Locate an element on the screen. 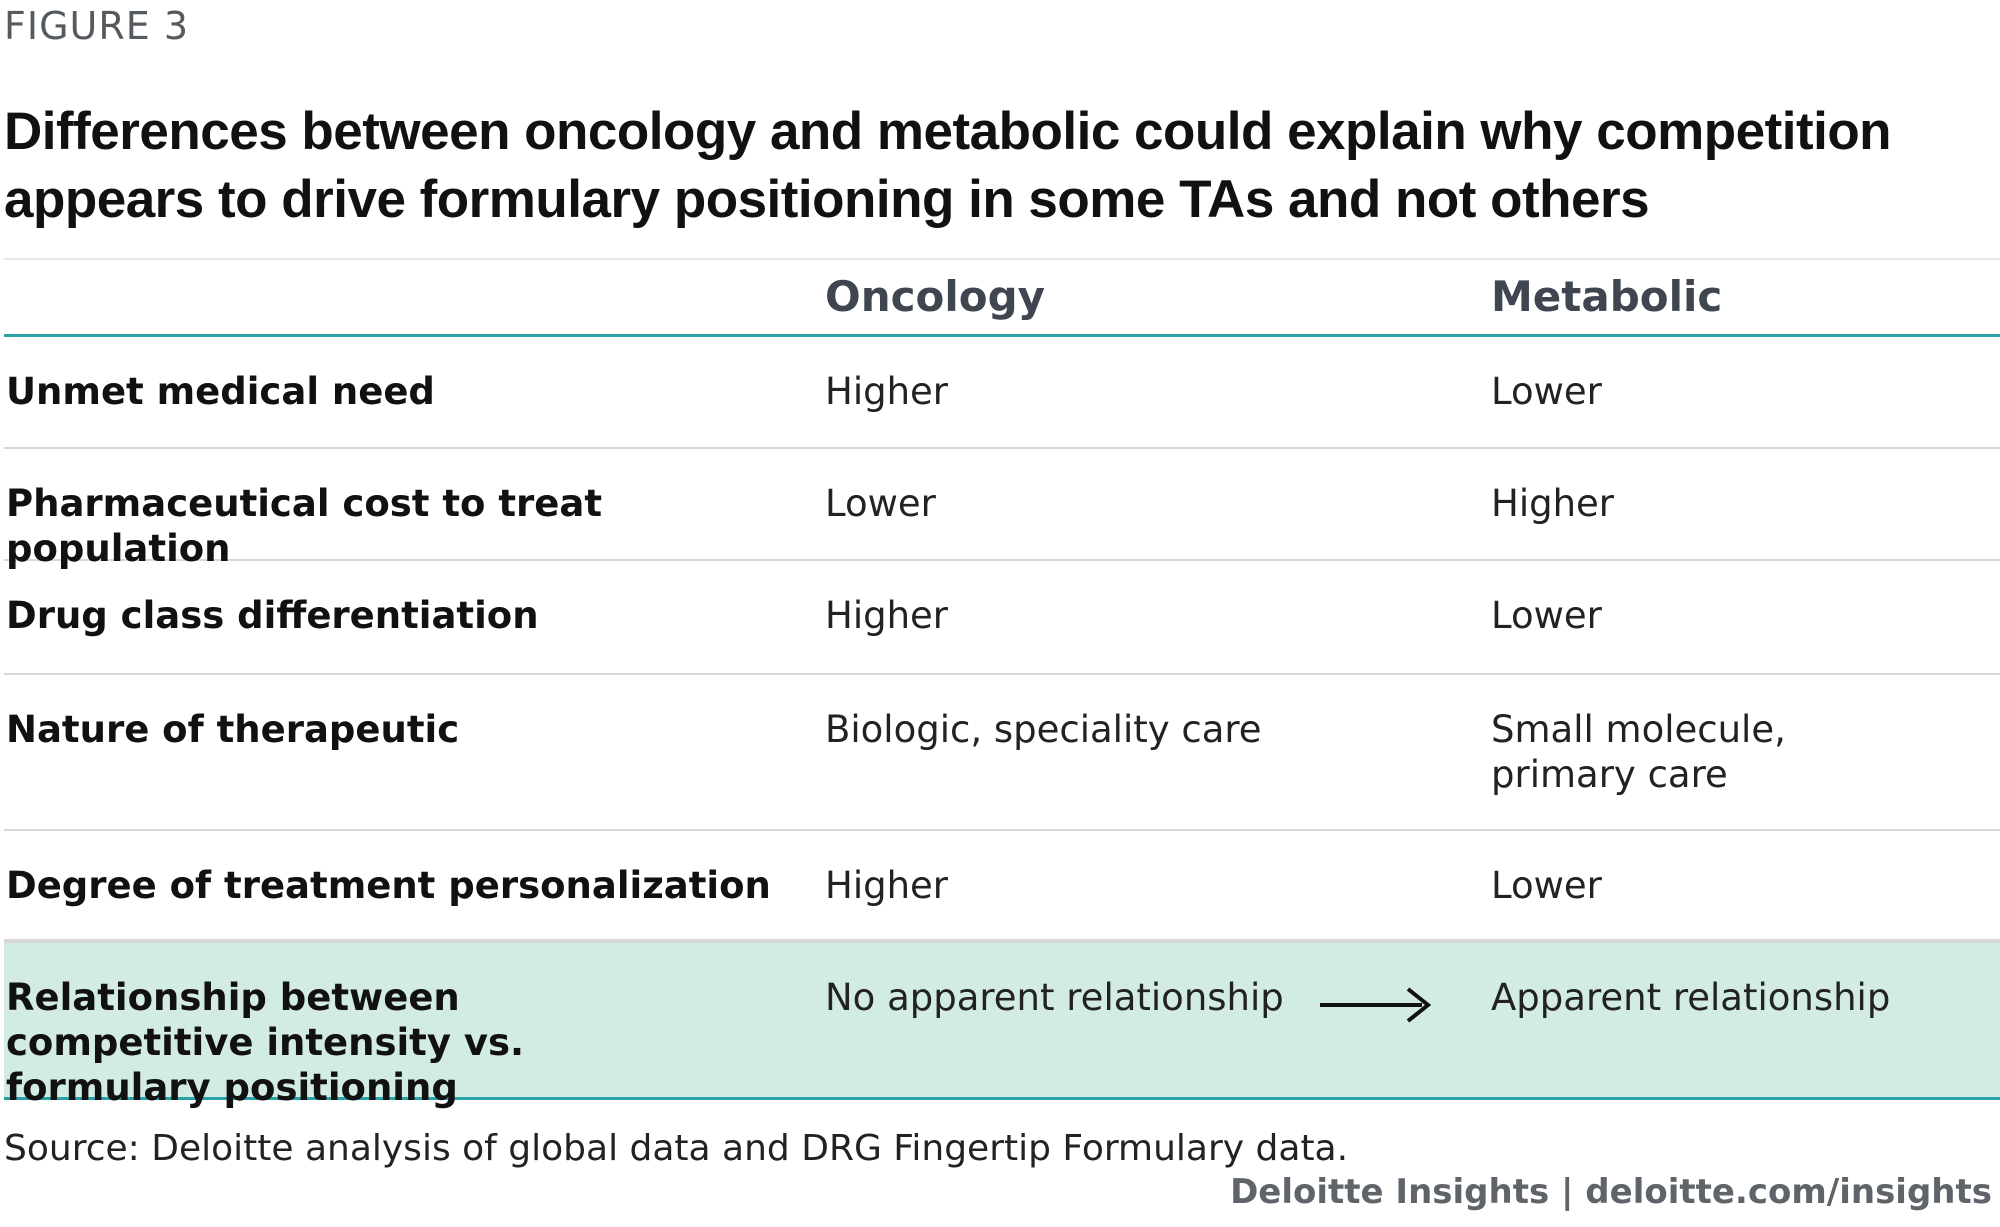  oncology-value: No apparent relationship is located at coordinates (1054, 997).